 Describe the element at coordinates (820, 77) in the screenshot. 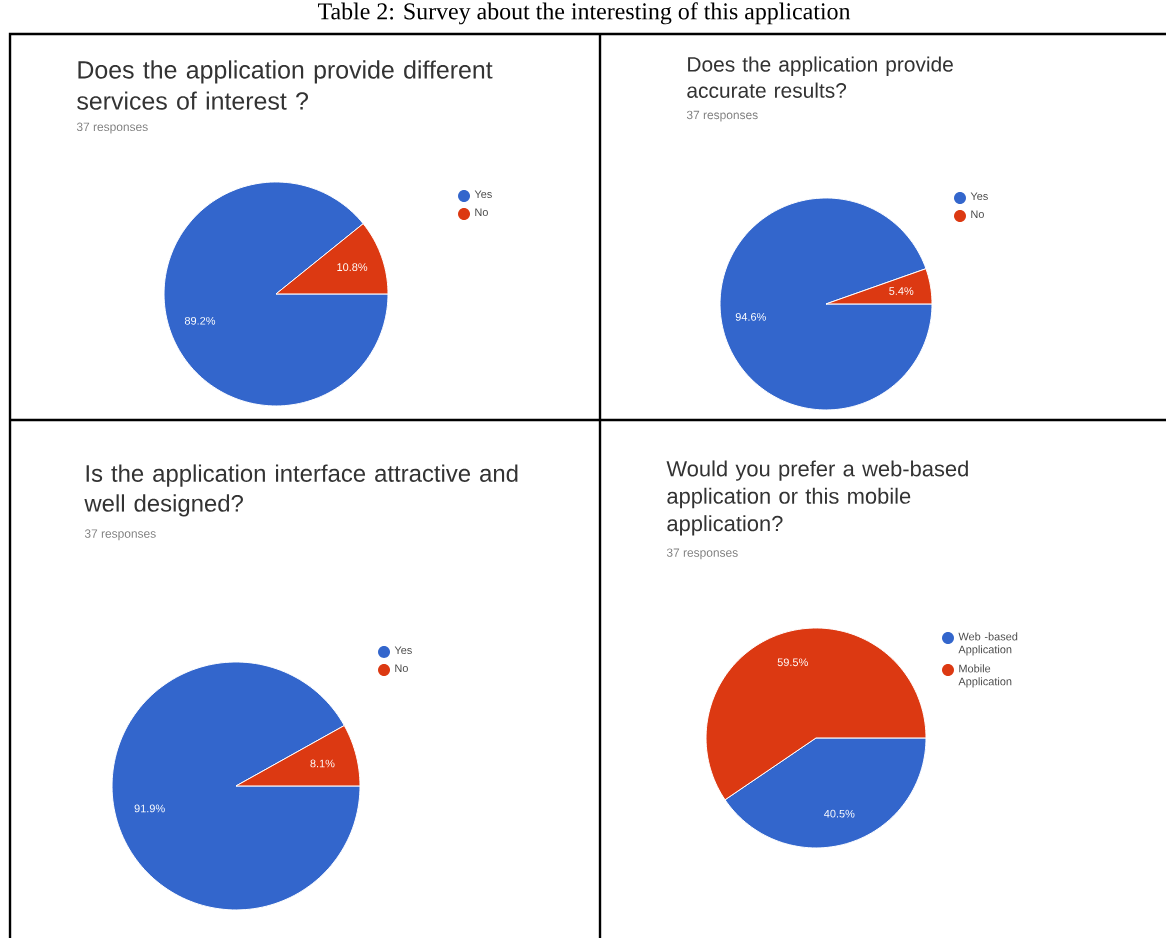

I see `chart-title: Does the application provide accurate results?` at that location.